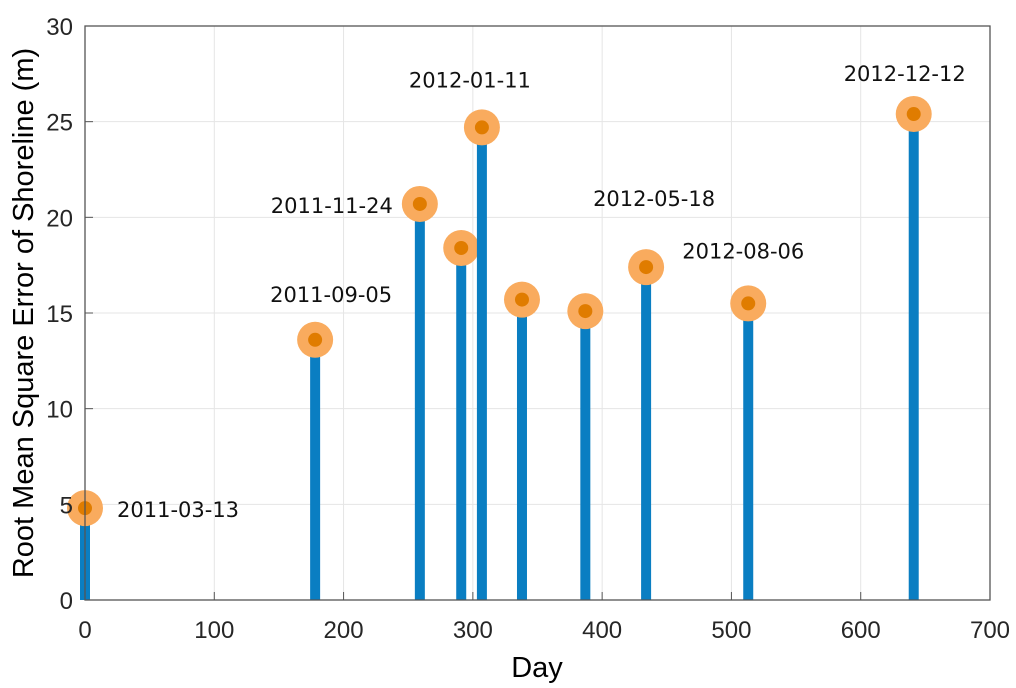 This screenshot has width=1016, height=688. Describe the element at coordinates (214, 630) in the screenshot. I see `x-tick-label: 100` at that location.